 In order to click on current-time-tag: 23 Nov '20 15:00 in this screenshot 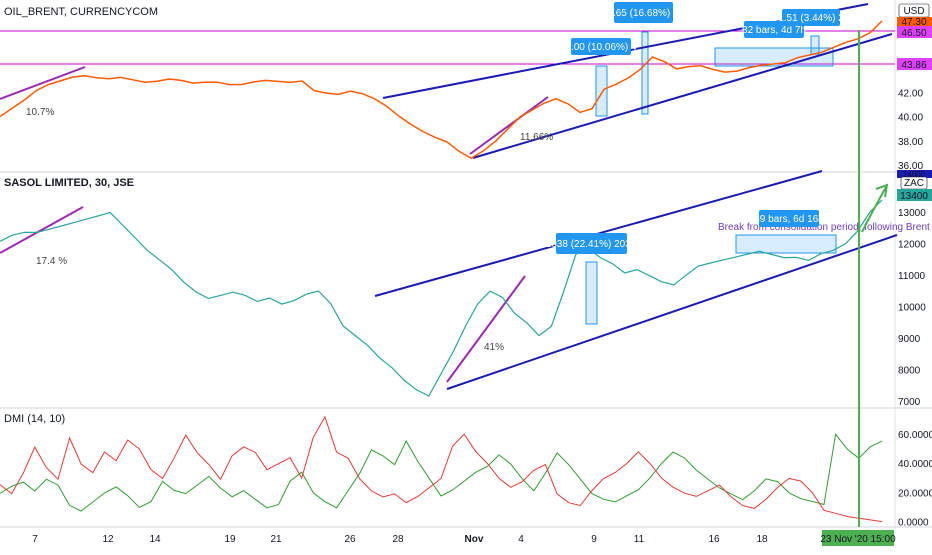, I will do `click(858, 539)`.